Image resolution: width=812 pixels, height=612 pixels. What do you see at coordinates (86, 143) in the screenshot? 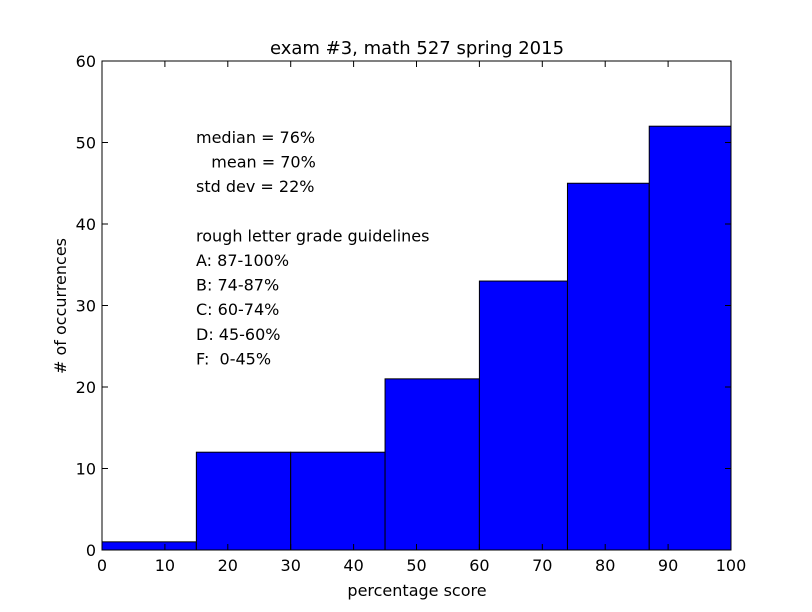
I see `y-tick-label: 50` at bounding box center [86, 143].